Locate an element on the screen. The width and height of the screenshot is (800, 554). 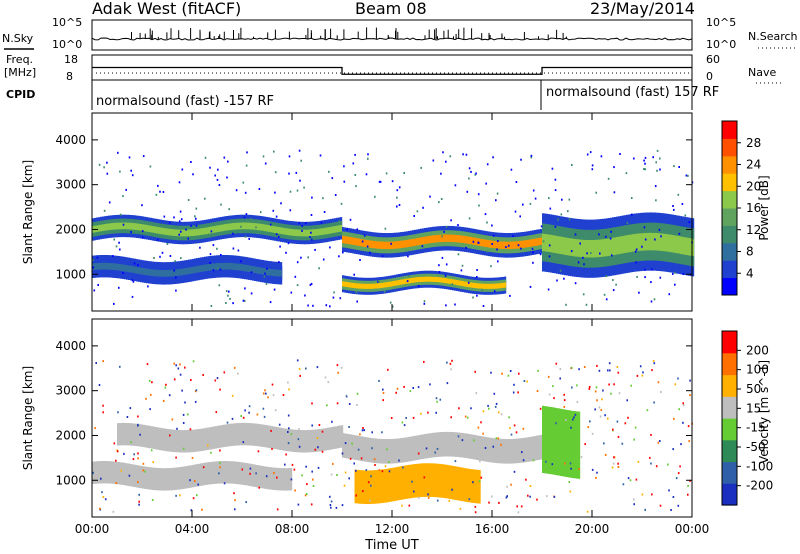
colorbar-tick-label: -50 is located at coordinates (756, 447).